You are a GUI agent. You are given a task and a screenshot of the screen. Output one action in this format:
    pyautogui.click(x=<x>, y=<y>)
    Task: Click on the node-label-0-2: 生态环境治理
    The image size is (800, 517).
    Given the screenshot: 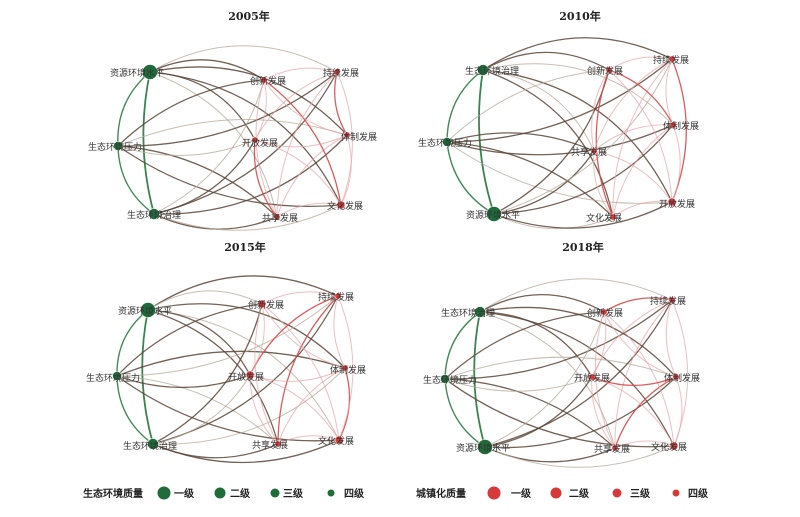 What is the action you would take?
    pyautogui.click(x=154, y=215)
    